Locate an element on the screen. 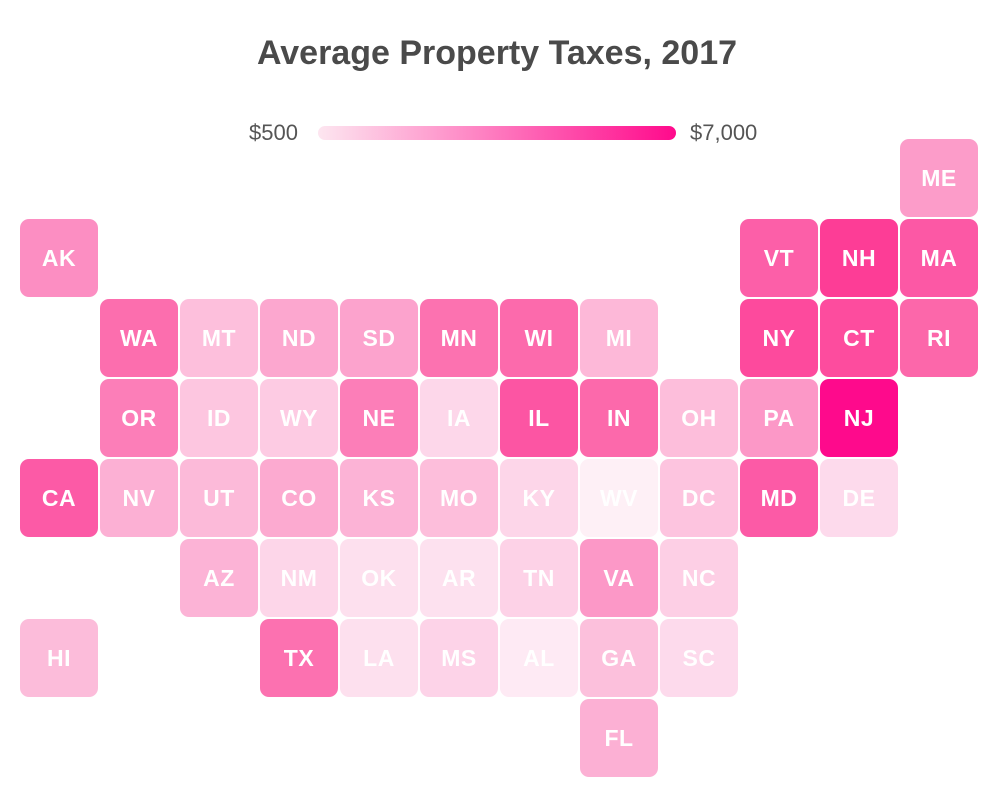 This screenshot has height=788, width=994. state-tile-label: NM is located at coordinates (299, 577).